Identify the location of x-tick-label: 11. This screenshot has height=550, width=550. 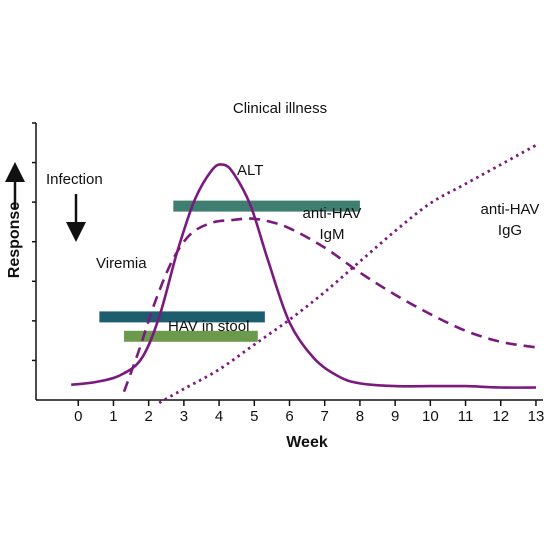
(466, 416).